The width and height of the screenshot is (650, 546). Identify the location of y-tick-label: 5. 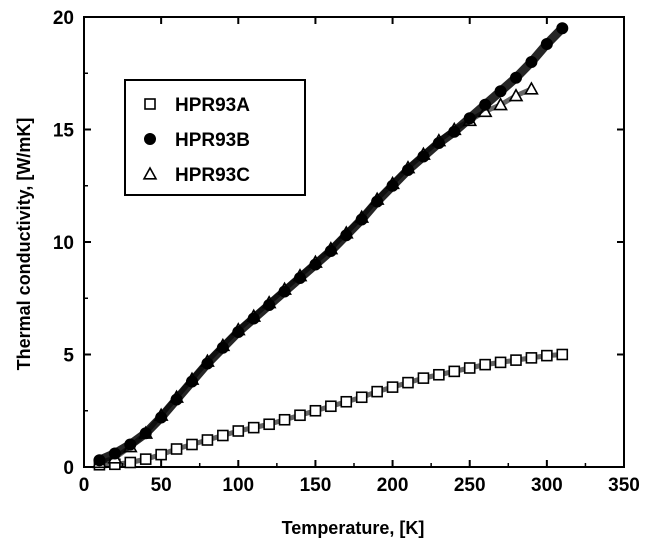
(68, 356).